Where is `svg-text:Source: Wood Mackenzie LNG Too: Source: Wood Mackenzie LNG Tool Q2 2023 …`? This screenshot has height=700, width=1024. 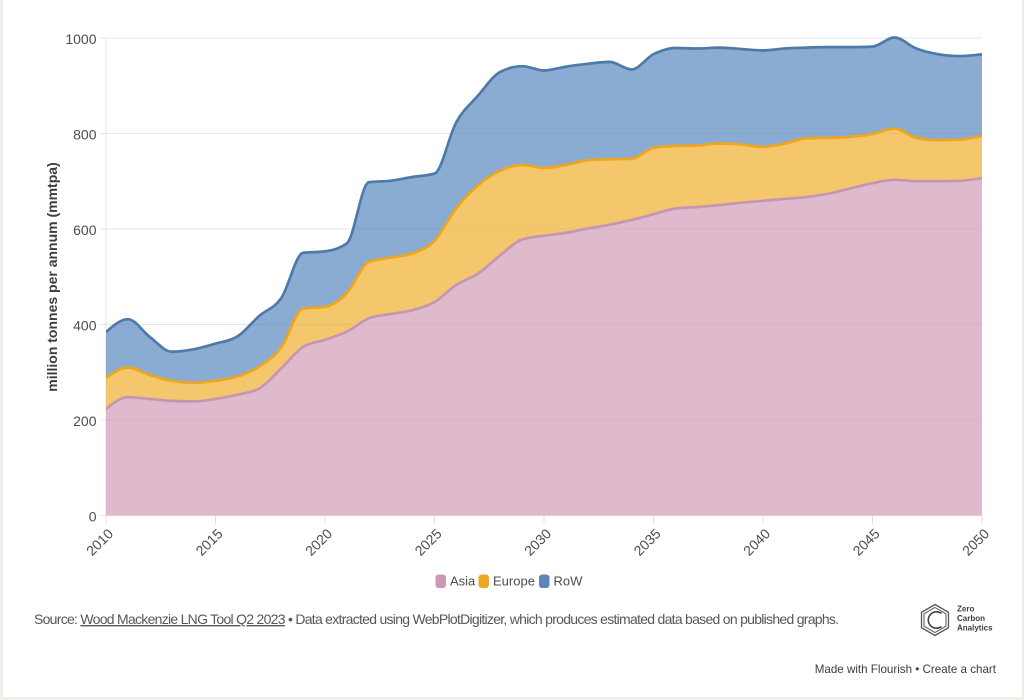
svg-text:Source: Wood Mackenzie LNG Too: Source: Wood Mackenzie LNG Tool Q2 2023 … is located at coordinates (436, 619).